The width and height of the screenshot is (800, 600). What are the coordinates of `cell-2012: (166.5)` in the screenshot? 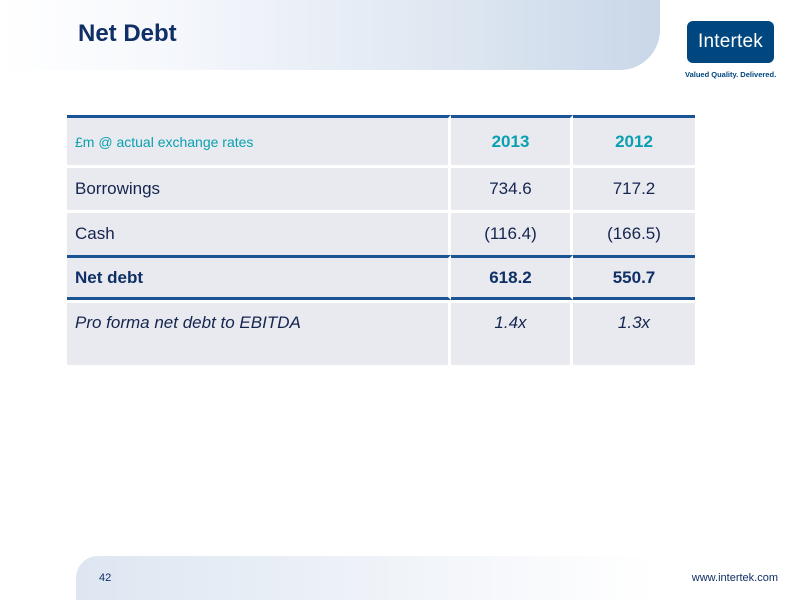 It's located at (634, 232).